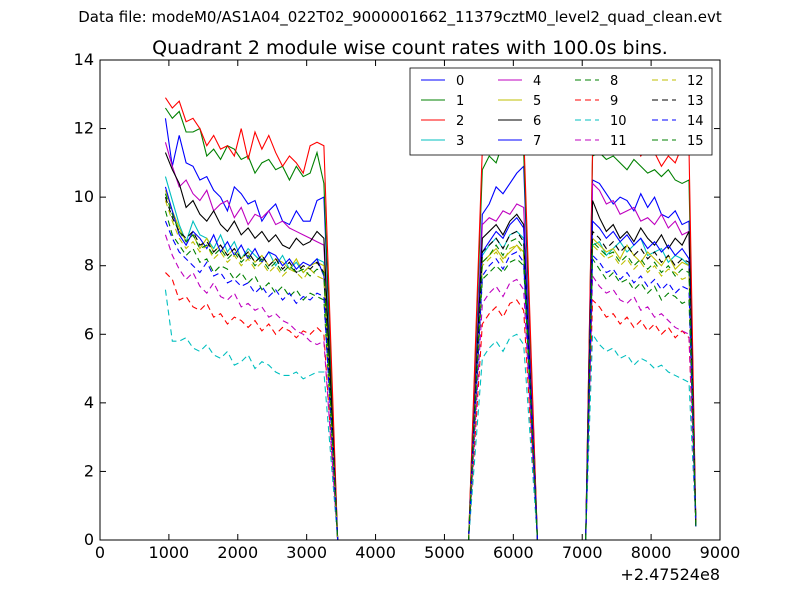 The height and width of the screenshot is (600, 800). Describe the element at coordinates (89, 402) in the screenshot. I see `y-tick-label-4: 4` at that location.